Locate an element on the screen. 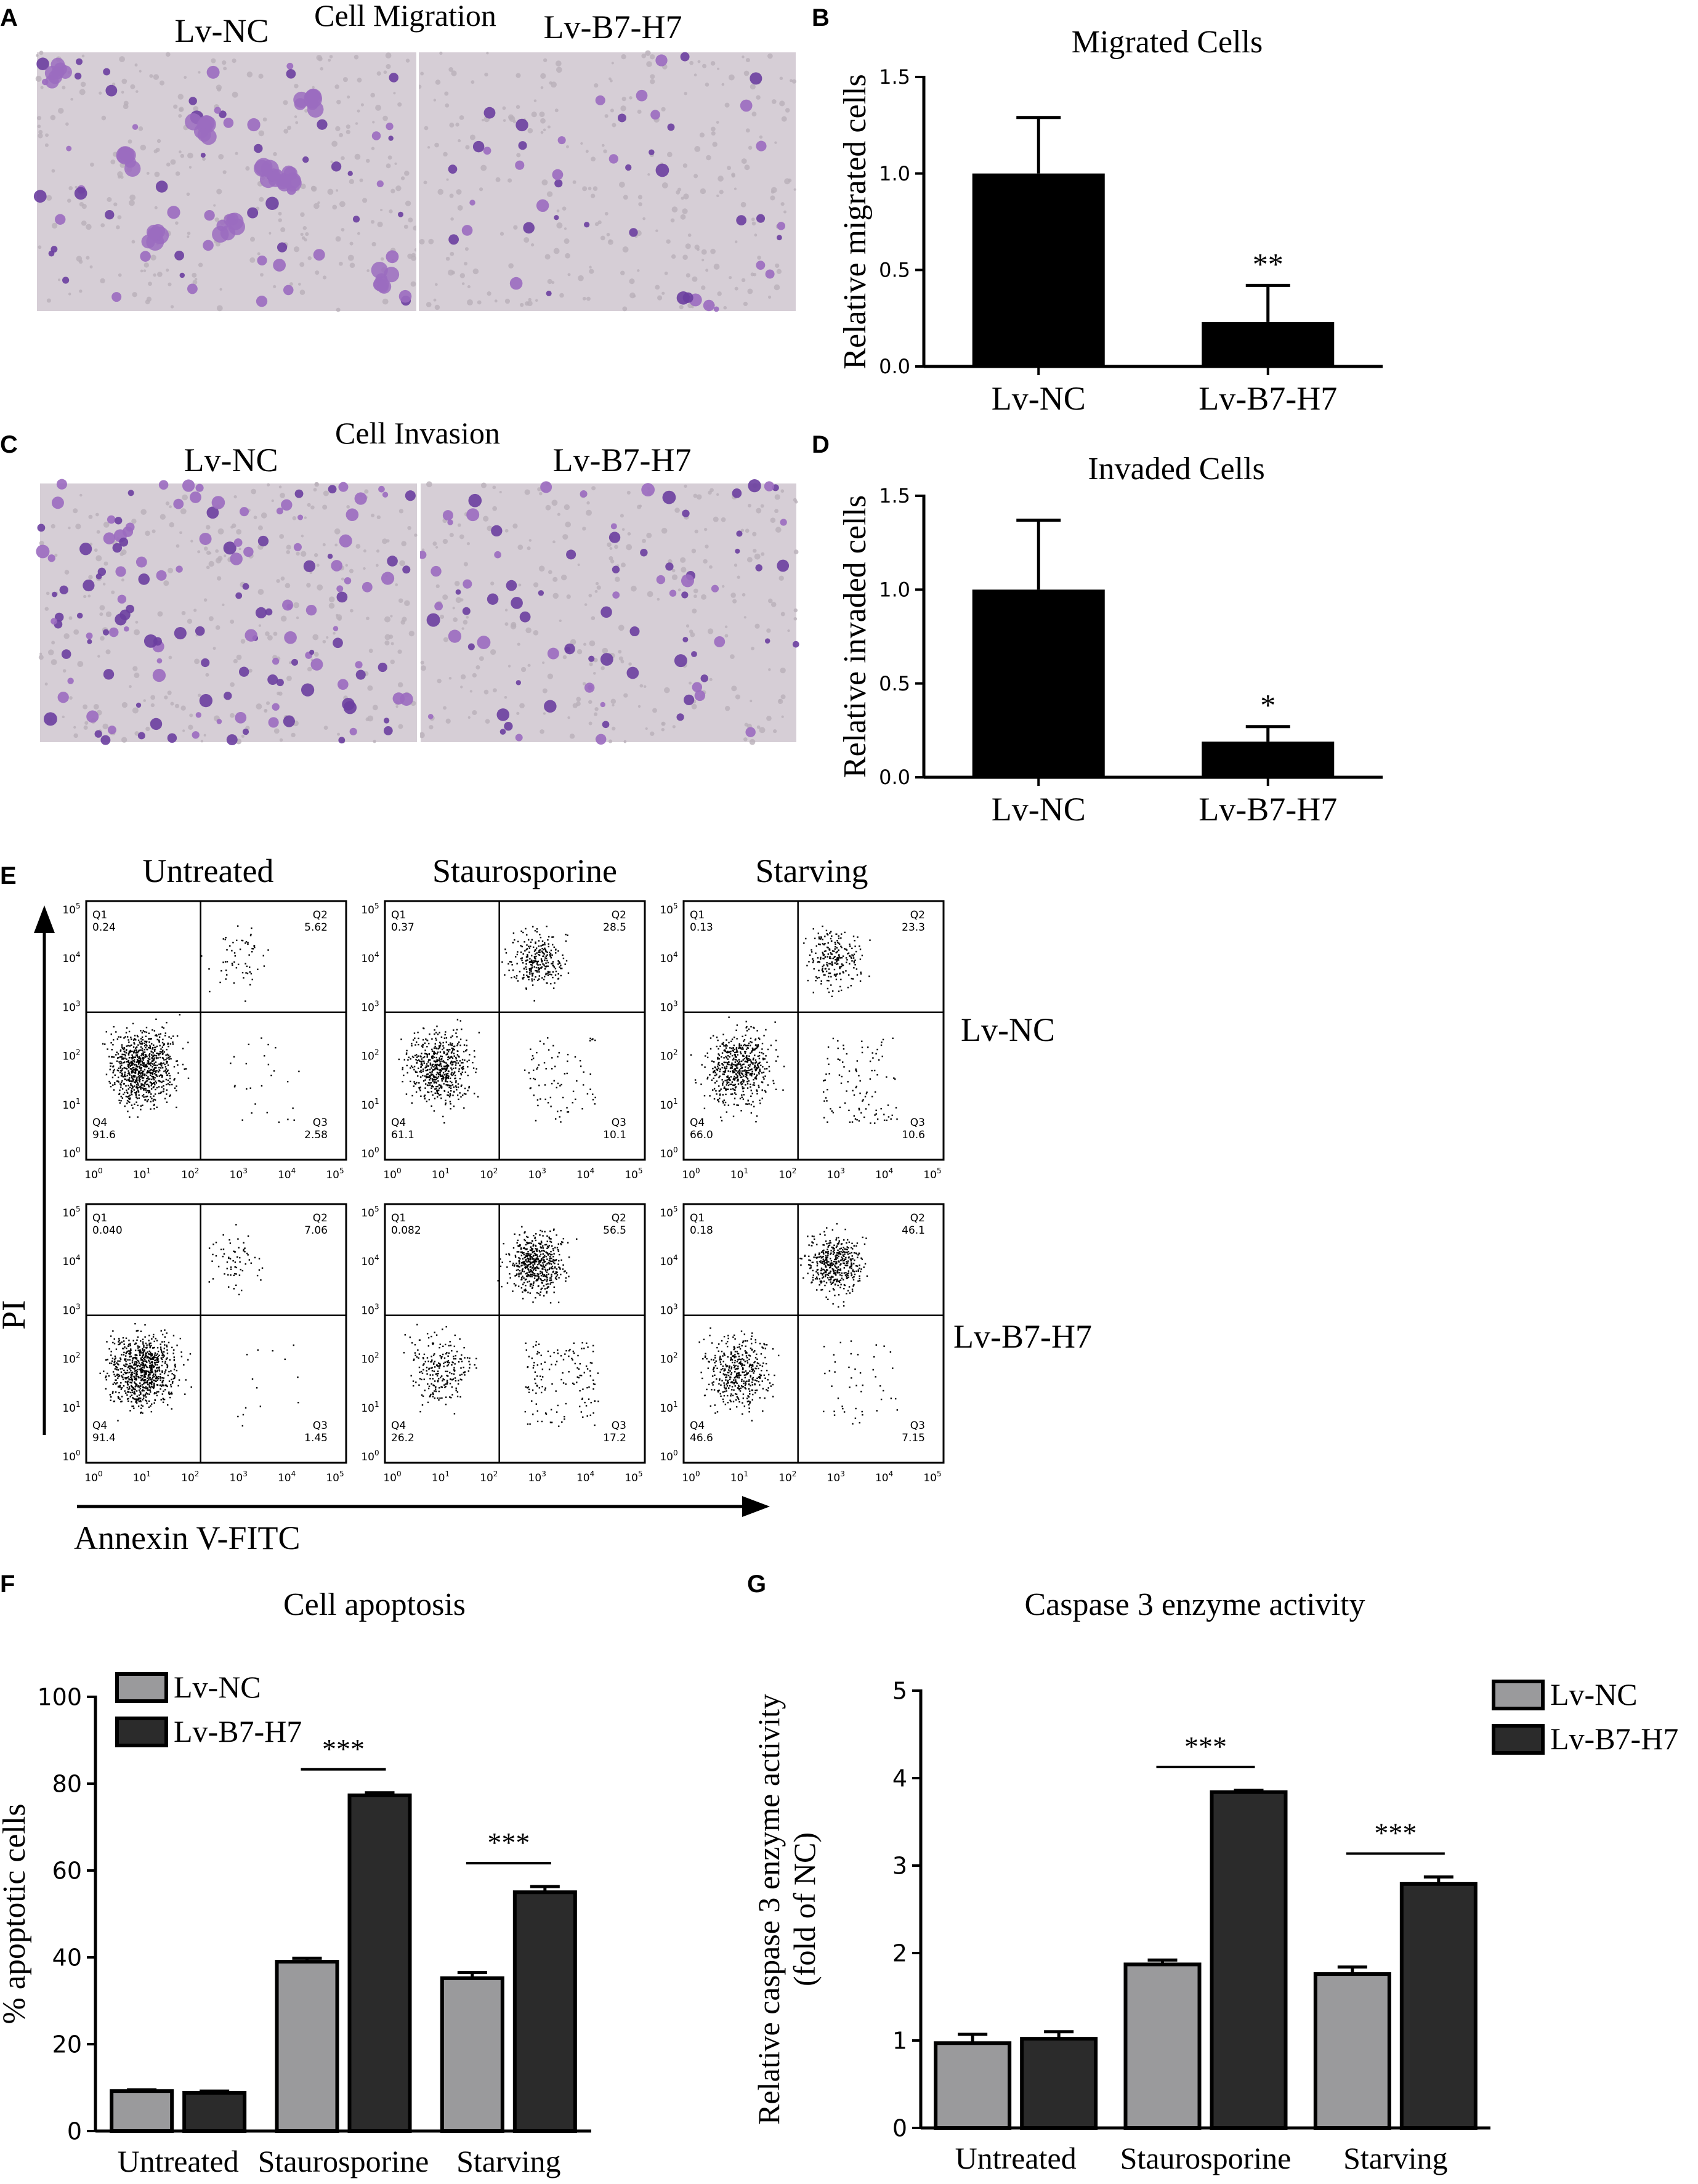 The image size is (1698, 2184). bar-lv-b7-h7 is located at coordinates (1438, 2006).